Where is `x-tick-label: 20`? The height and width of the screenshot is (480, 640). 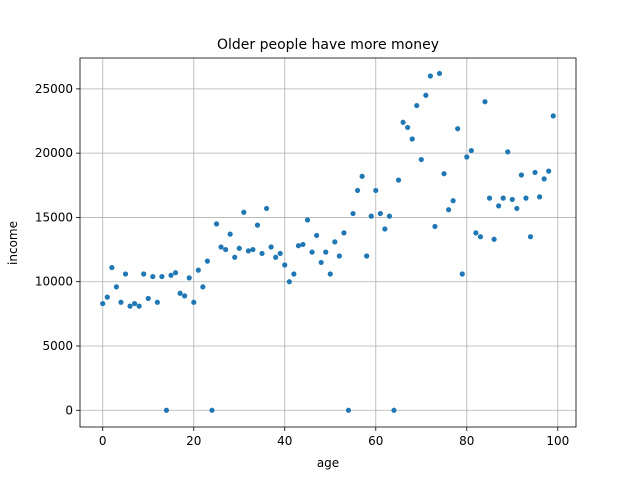 x-tick-label: 20 is located at coordinates (193, 441).